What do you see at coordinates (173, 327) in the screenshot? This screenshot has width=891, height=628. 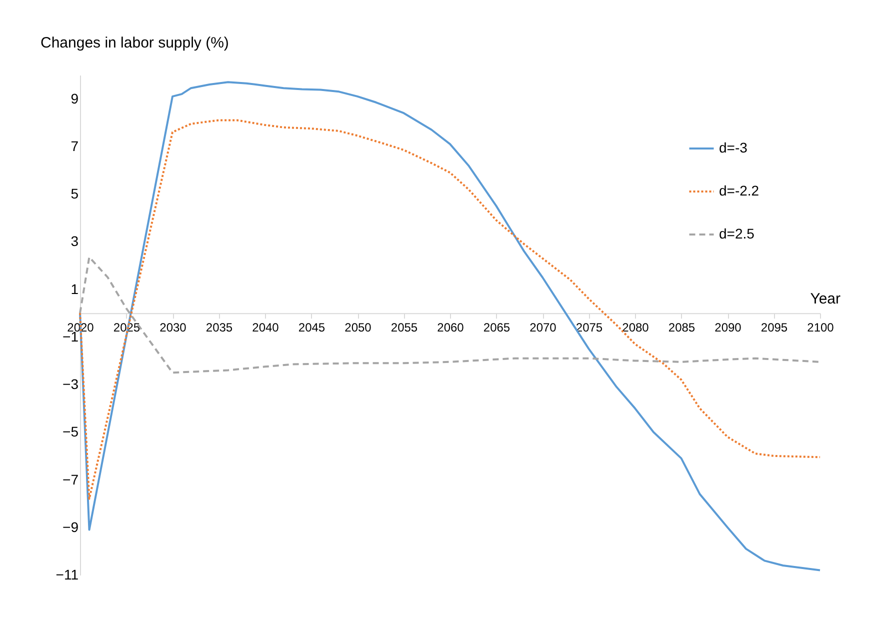 I see `x-tick-label: 2030` at bounding box center [173, 327].